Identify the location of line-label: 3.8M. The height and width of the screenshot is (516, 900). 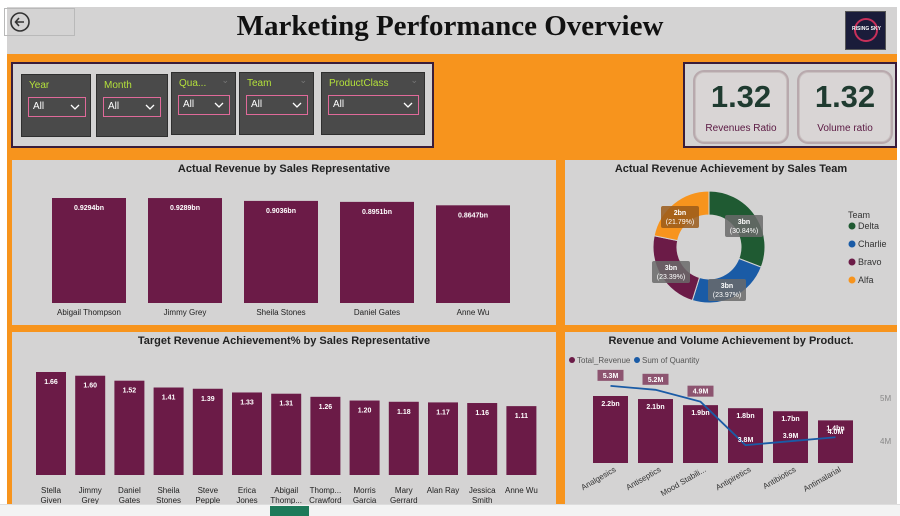
(746, 440).